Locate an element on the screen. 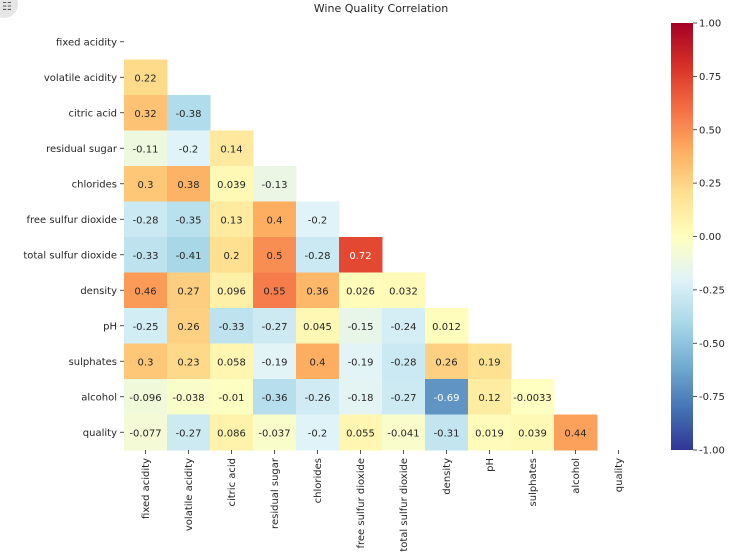 This screenshot has width=733, height=554. cell-value-label: -0.36 is located at coordinates (275, 398).